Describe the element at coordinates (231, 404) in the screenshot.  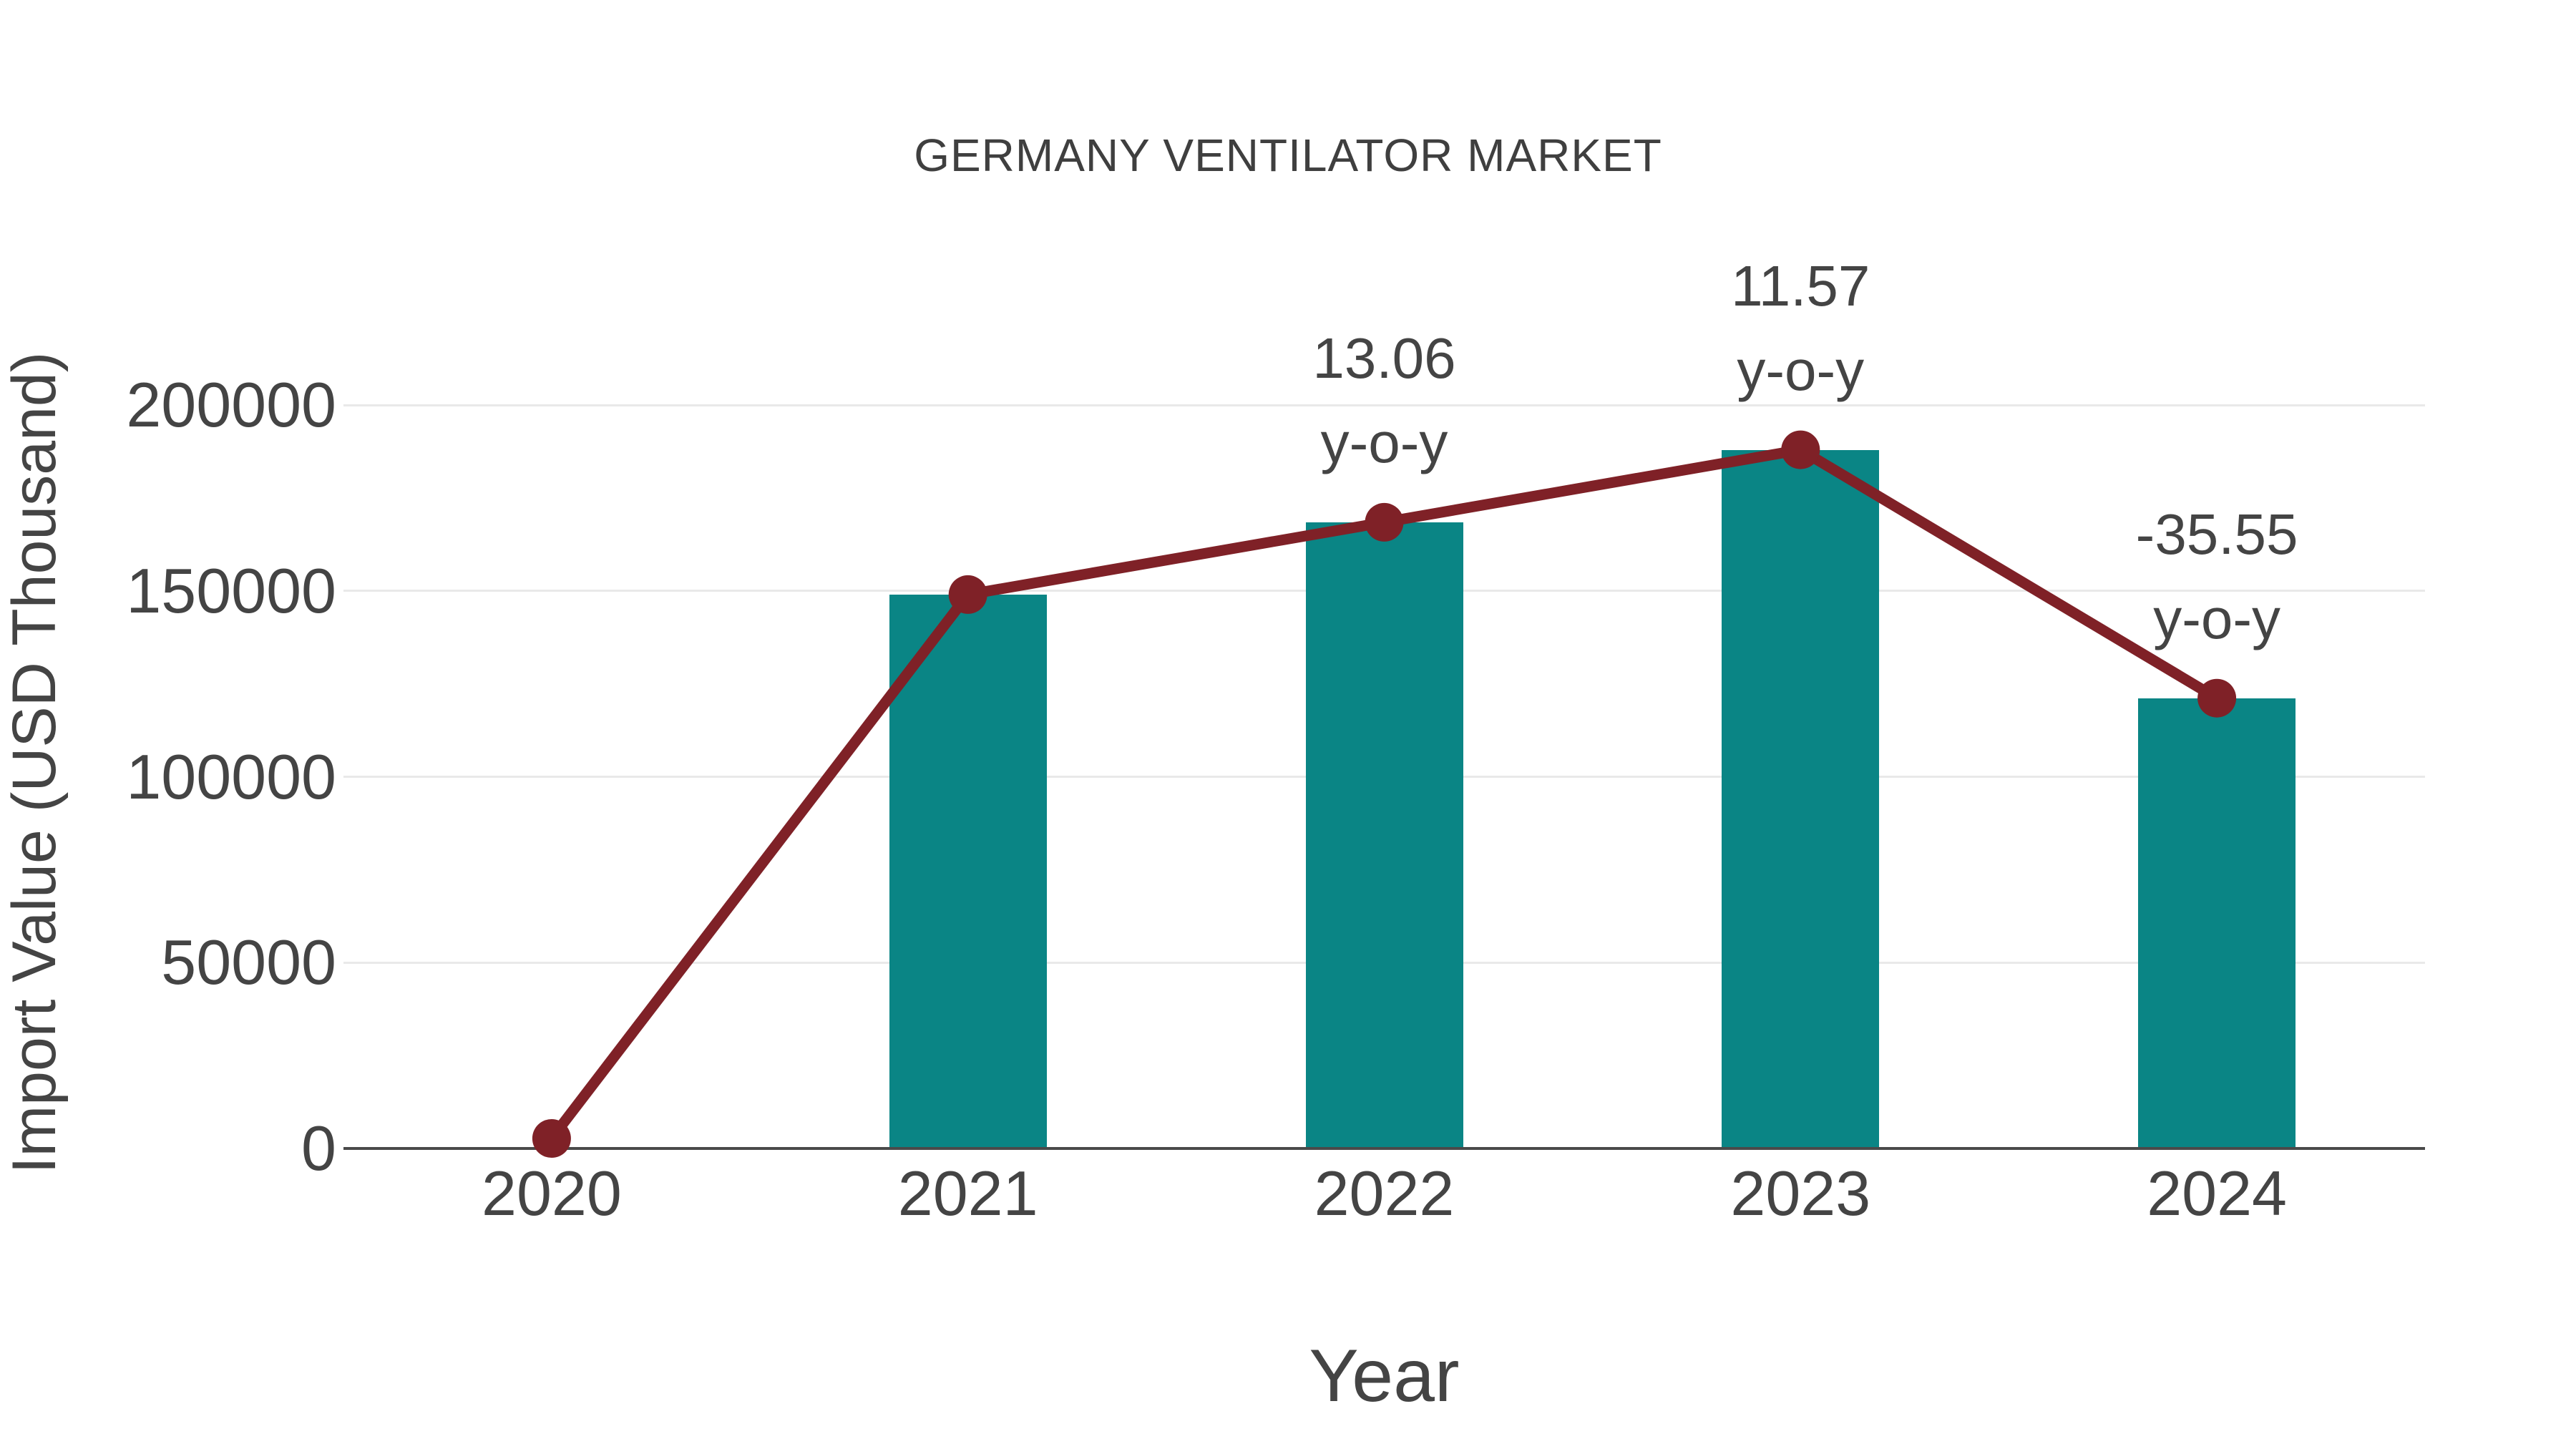
I see `y-tick-label-200000: 200000` at that location.